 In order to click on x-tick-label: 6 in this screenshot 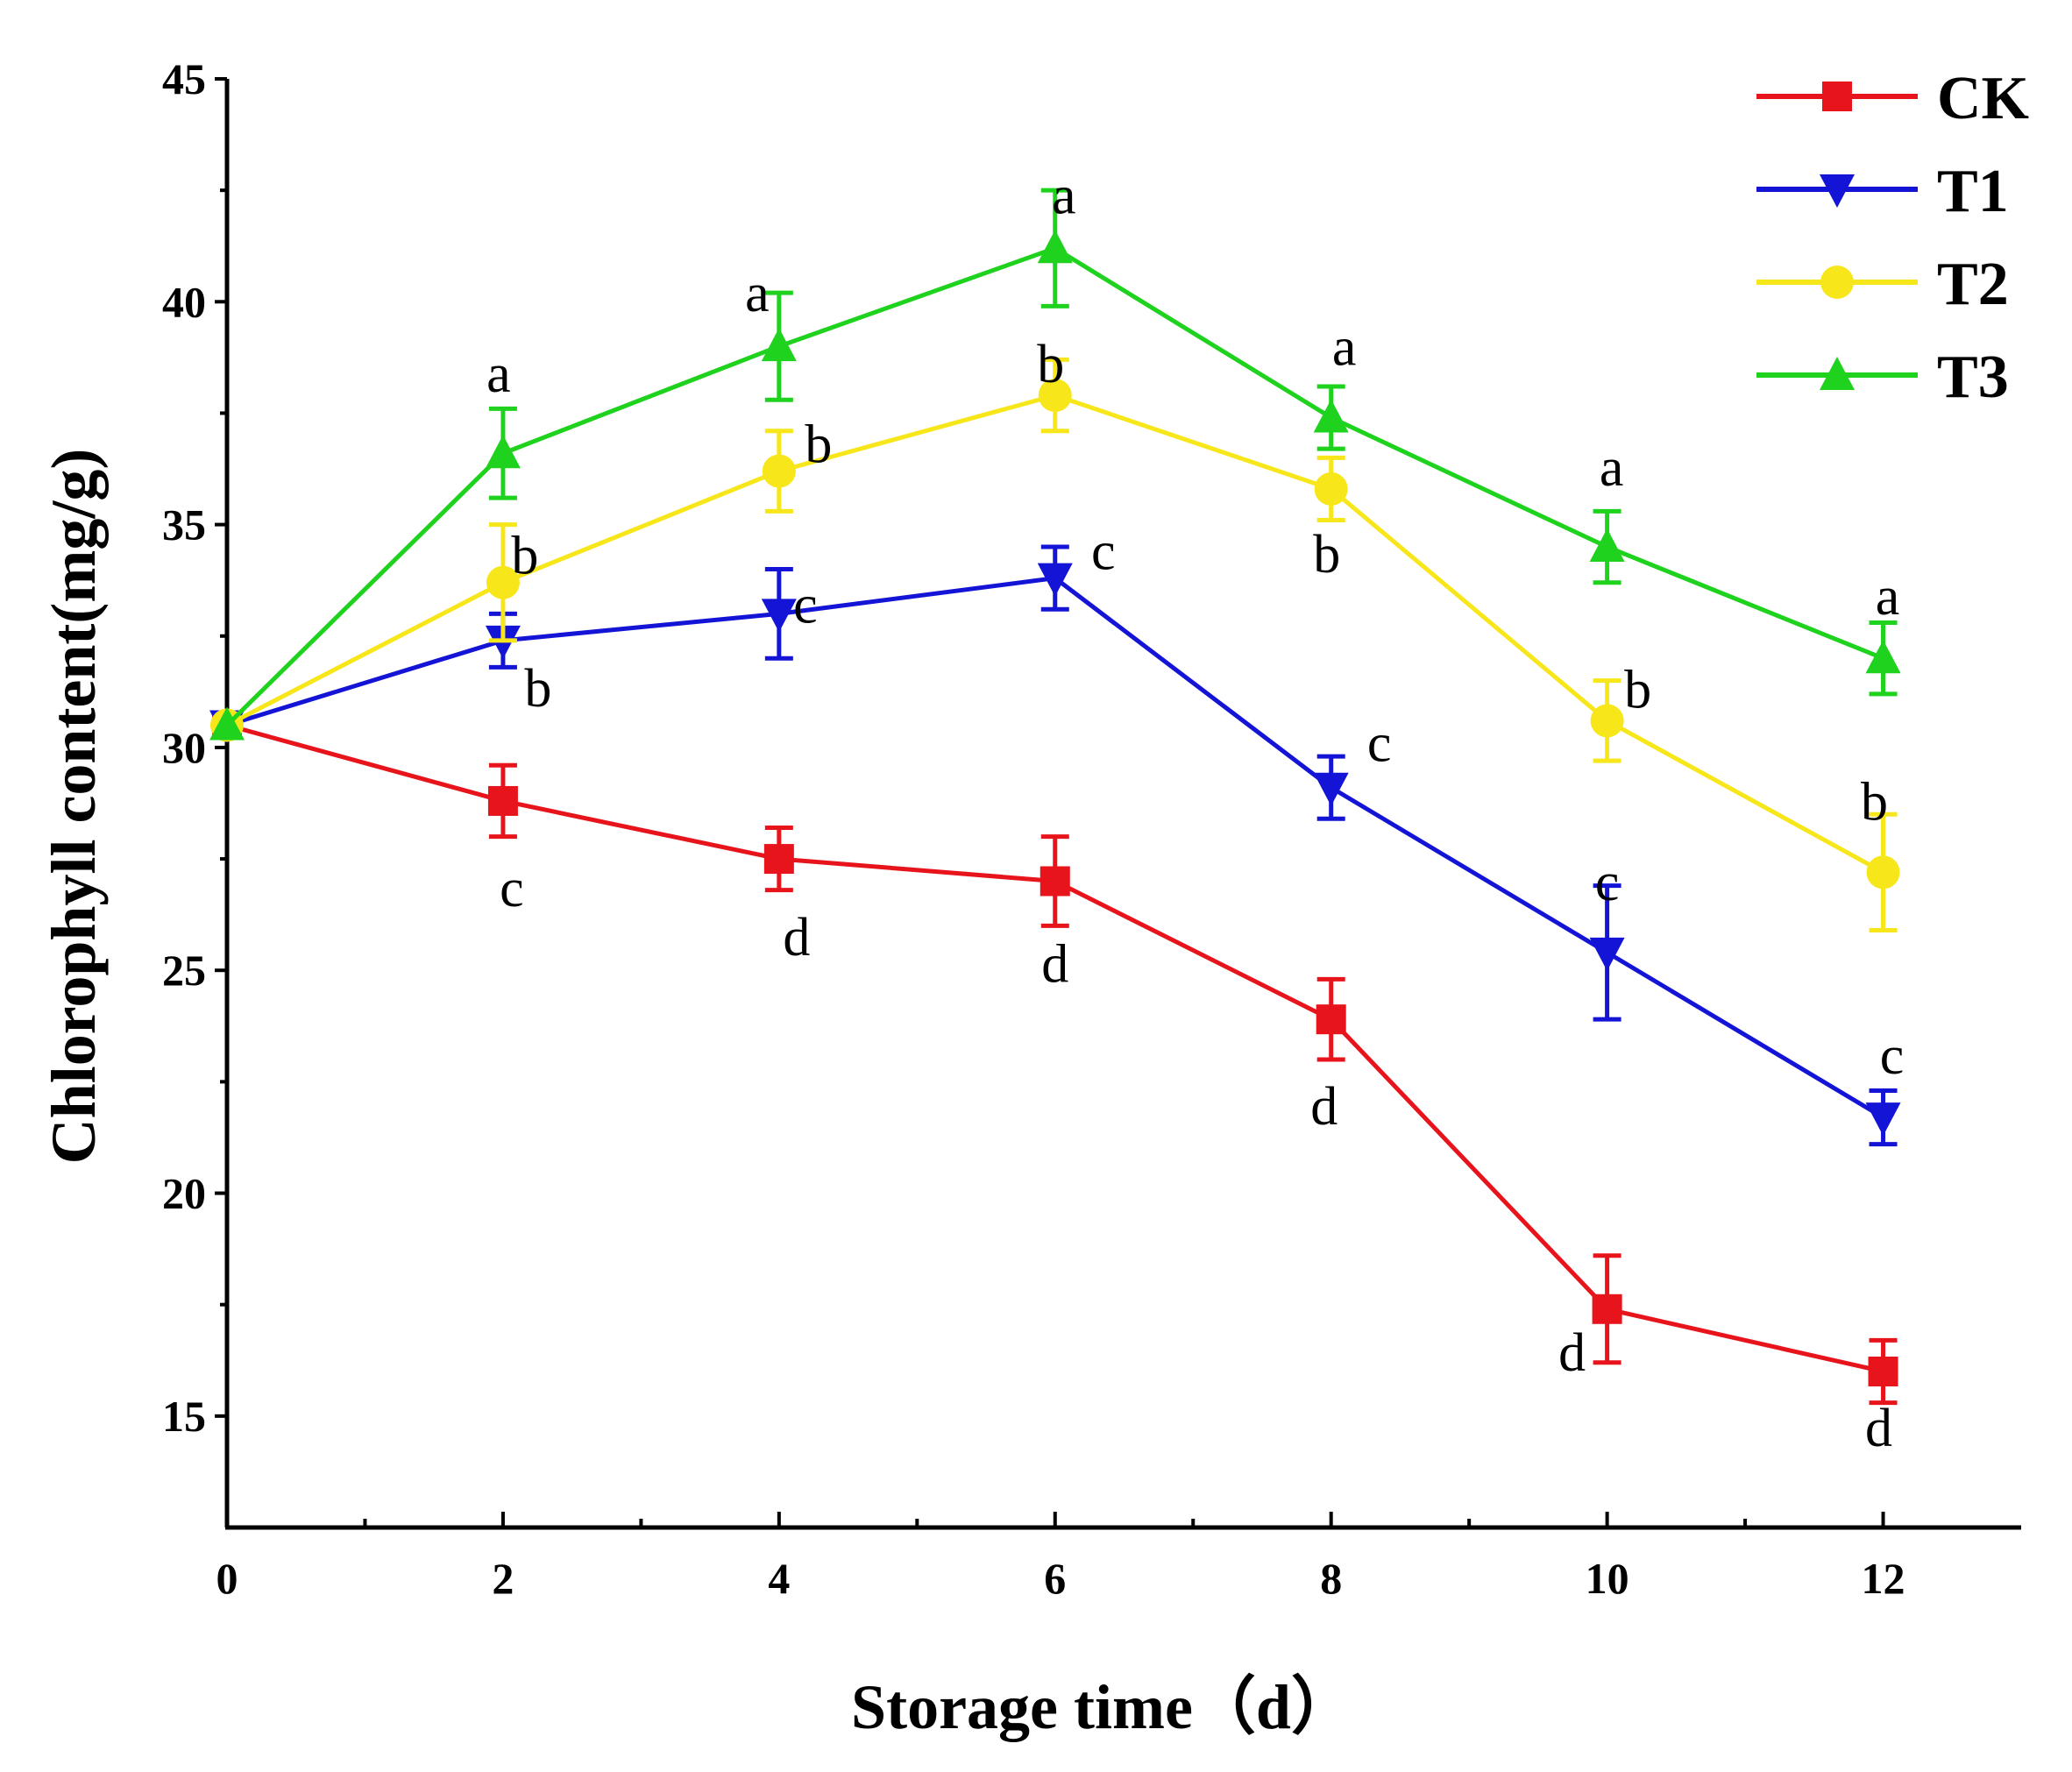, I will do `click(1055, 1578)`.